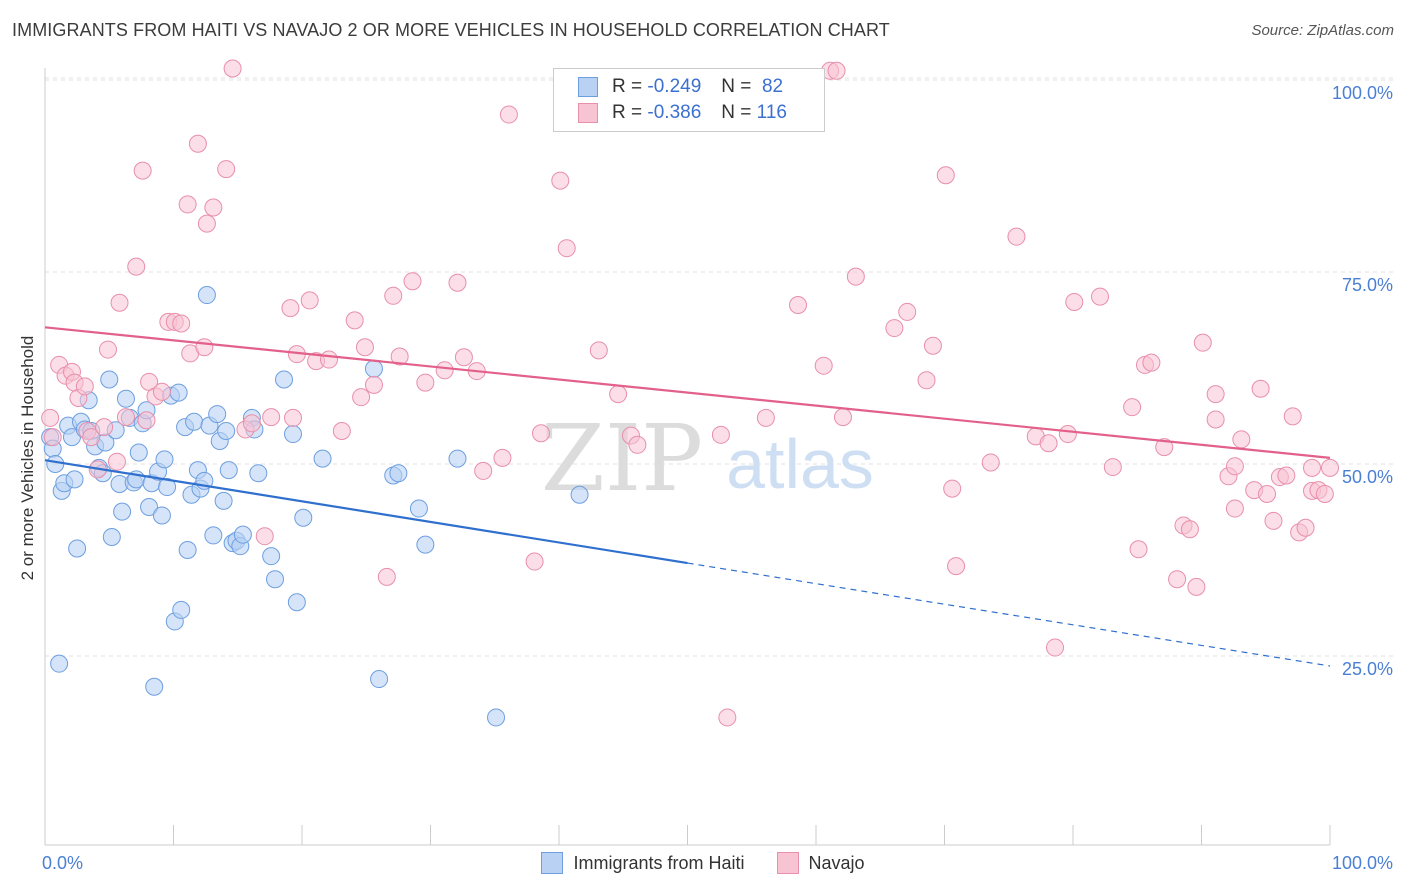  Describe the element at coordinates (62, 863) in the screenshot. I see `x-tick-label-min: 0.0%` at that location.